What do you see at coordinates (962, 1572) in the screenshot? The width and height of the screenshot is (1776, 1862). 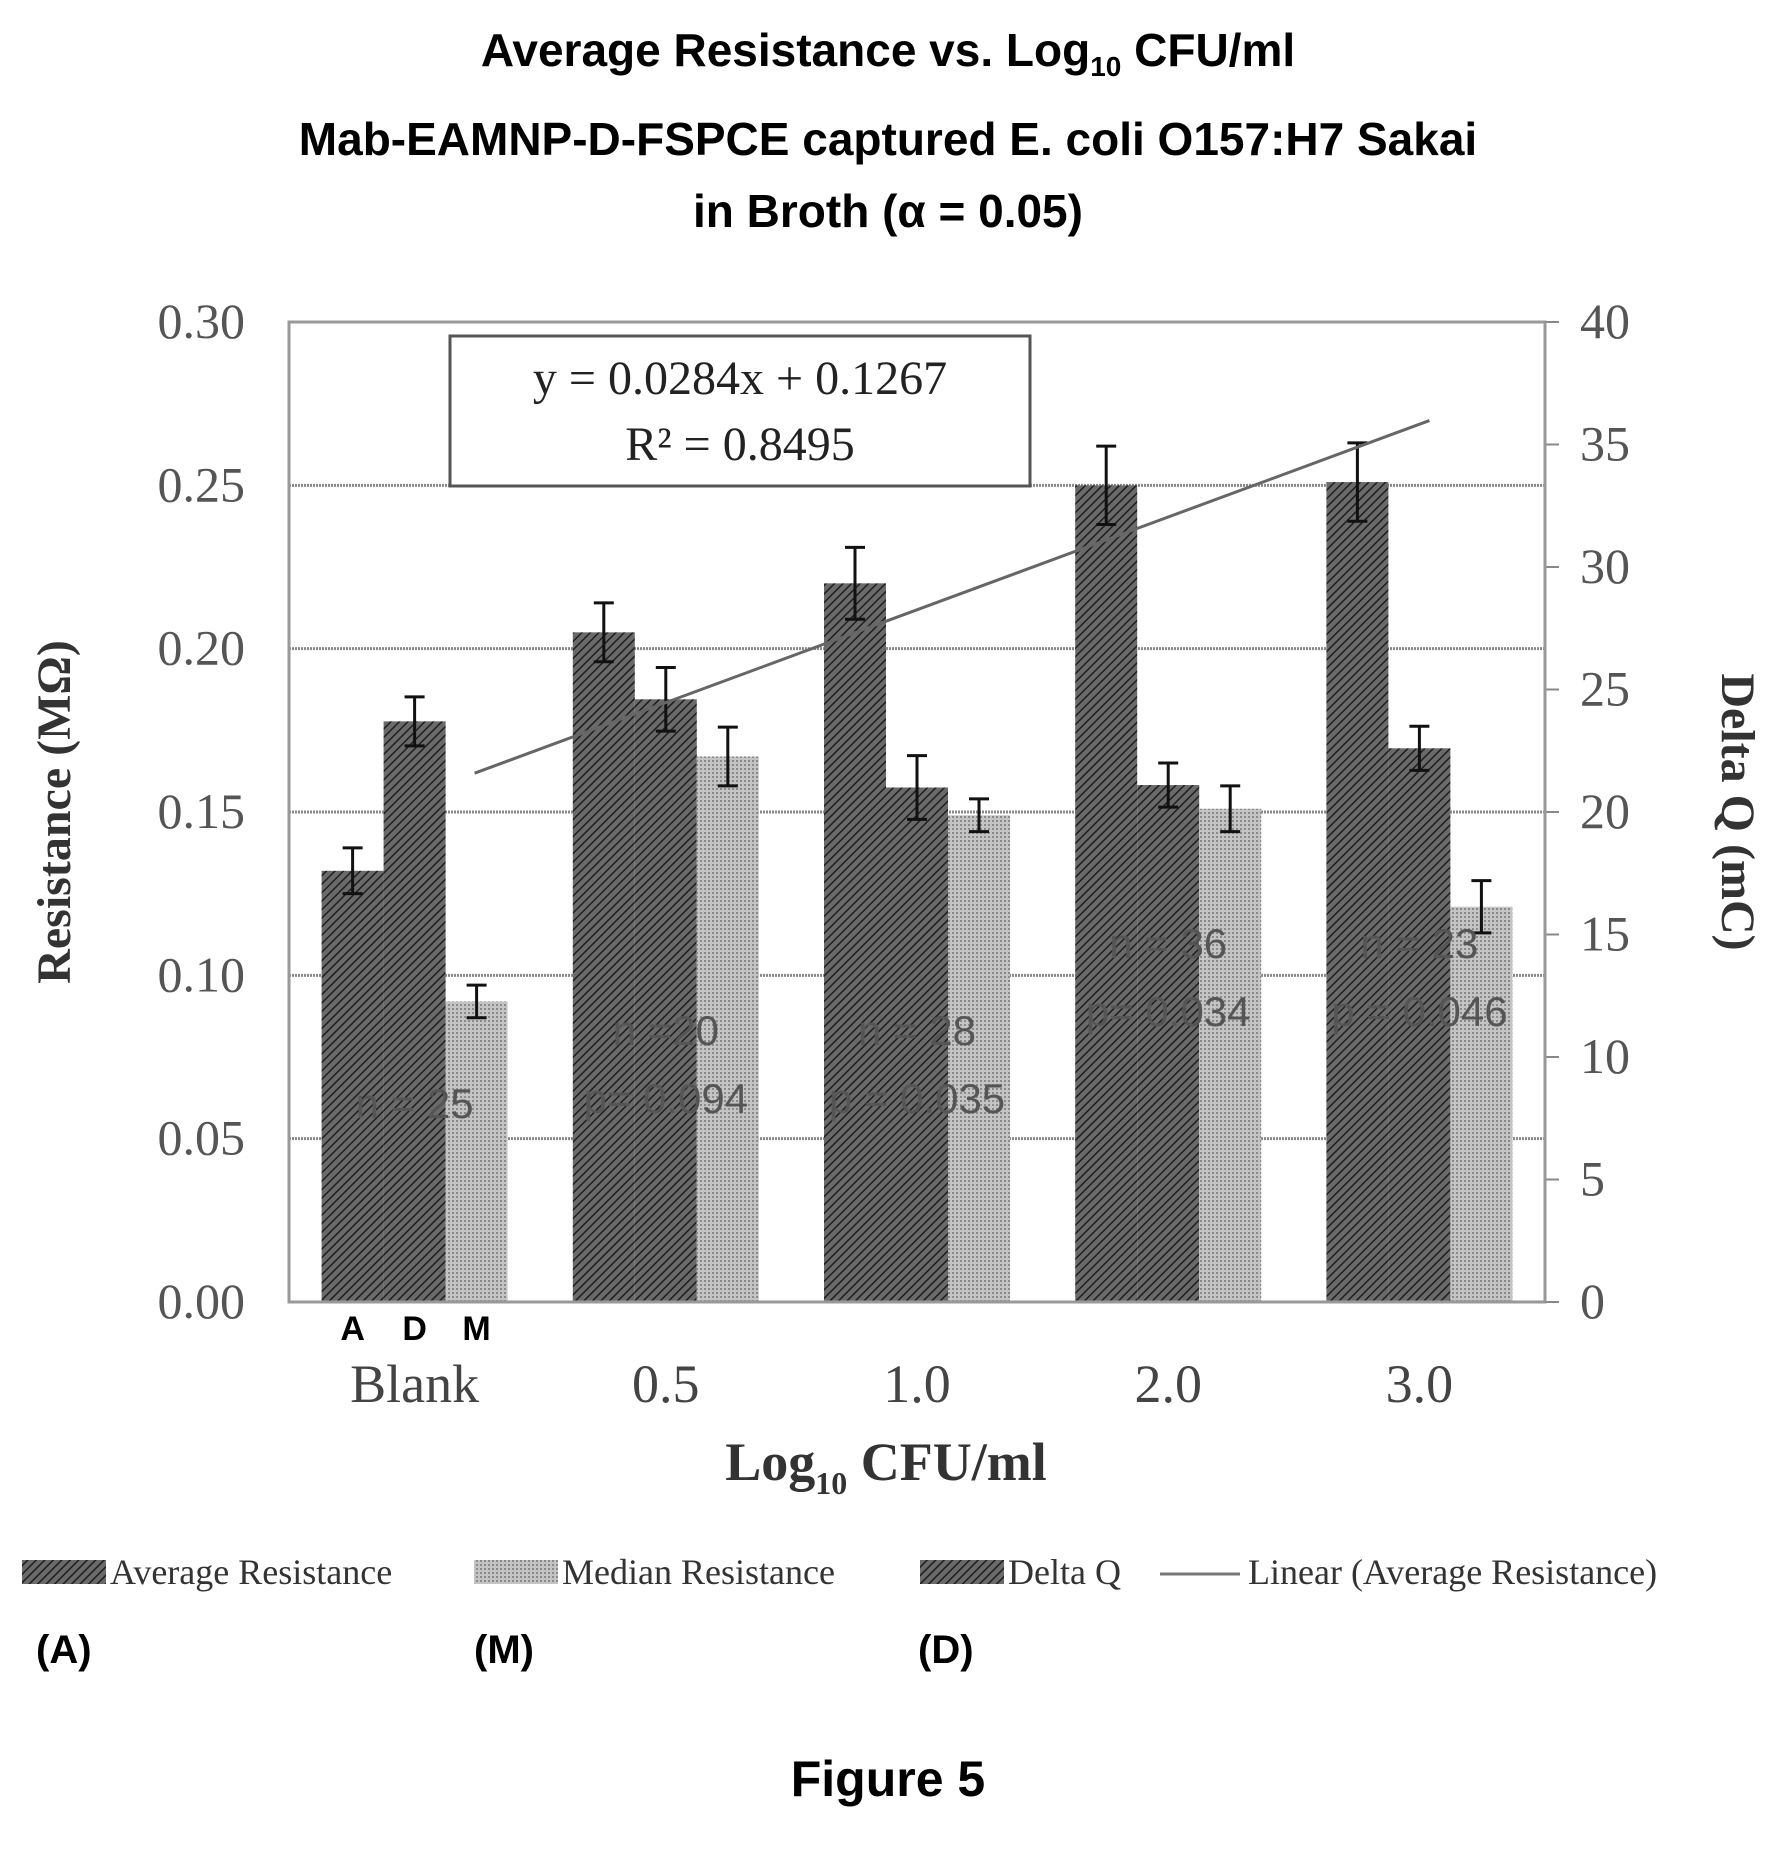 I see `legend-swatch-delta-q` at bounding box center [962, 1572].